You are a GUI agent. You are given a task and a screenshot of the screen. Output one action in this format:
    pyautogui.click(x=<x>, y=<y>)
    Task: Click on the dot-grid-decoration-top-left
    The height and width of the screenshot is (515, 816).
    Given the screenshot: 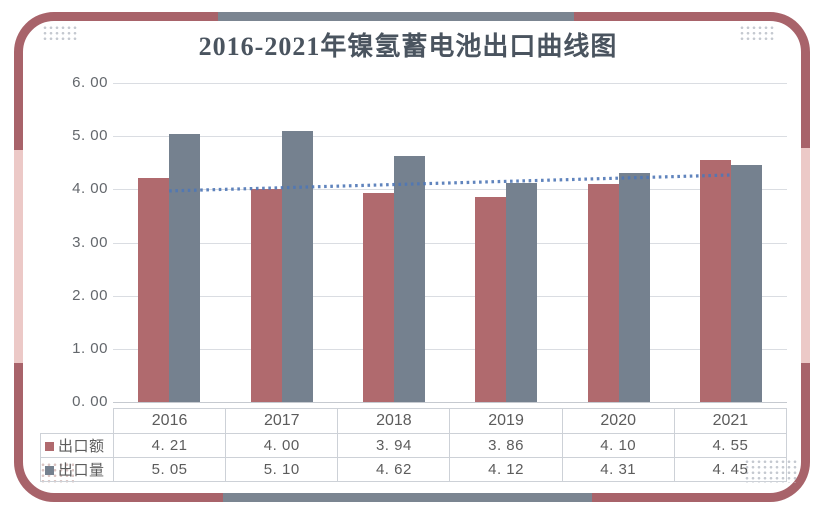 What is the action you would take?
    pyautogui.click(x=60, y=33)
    